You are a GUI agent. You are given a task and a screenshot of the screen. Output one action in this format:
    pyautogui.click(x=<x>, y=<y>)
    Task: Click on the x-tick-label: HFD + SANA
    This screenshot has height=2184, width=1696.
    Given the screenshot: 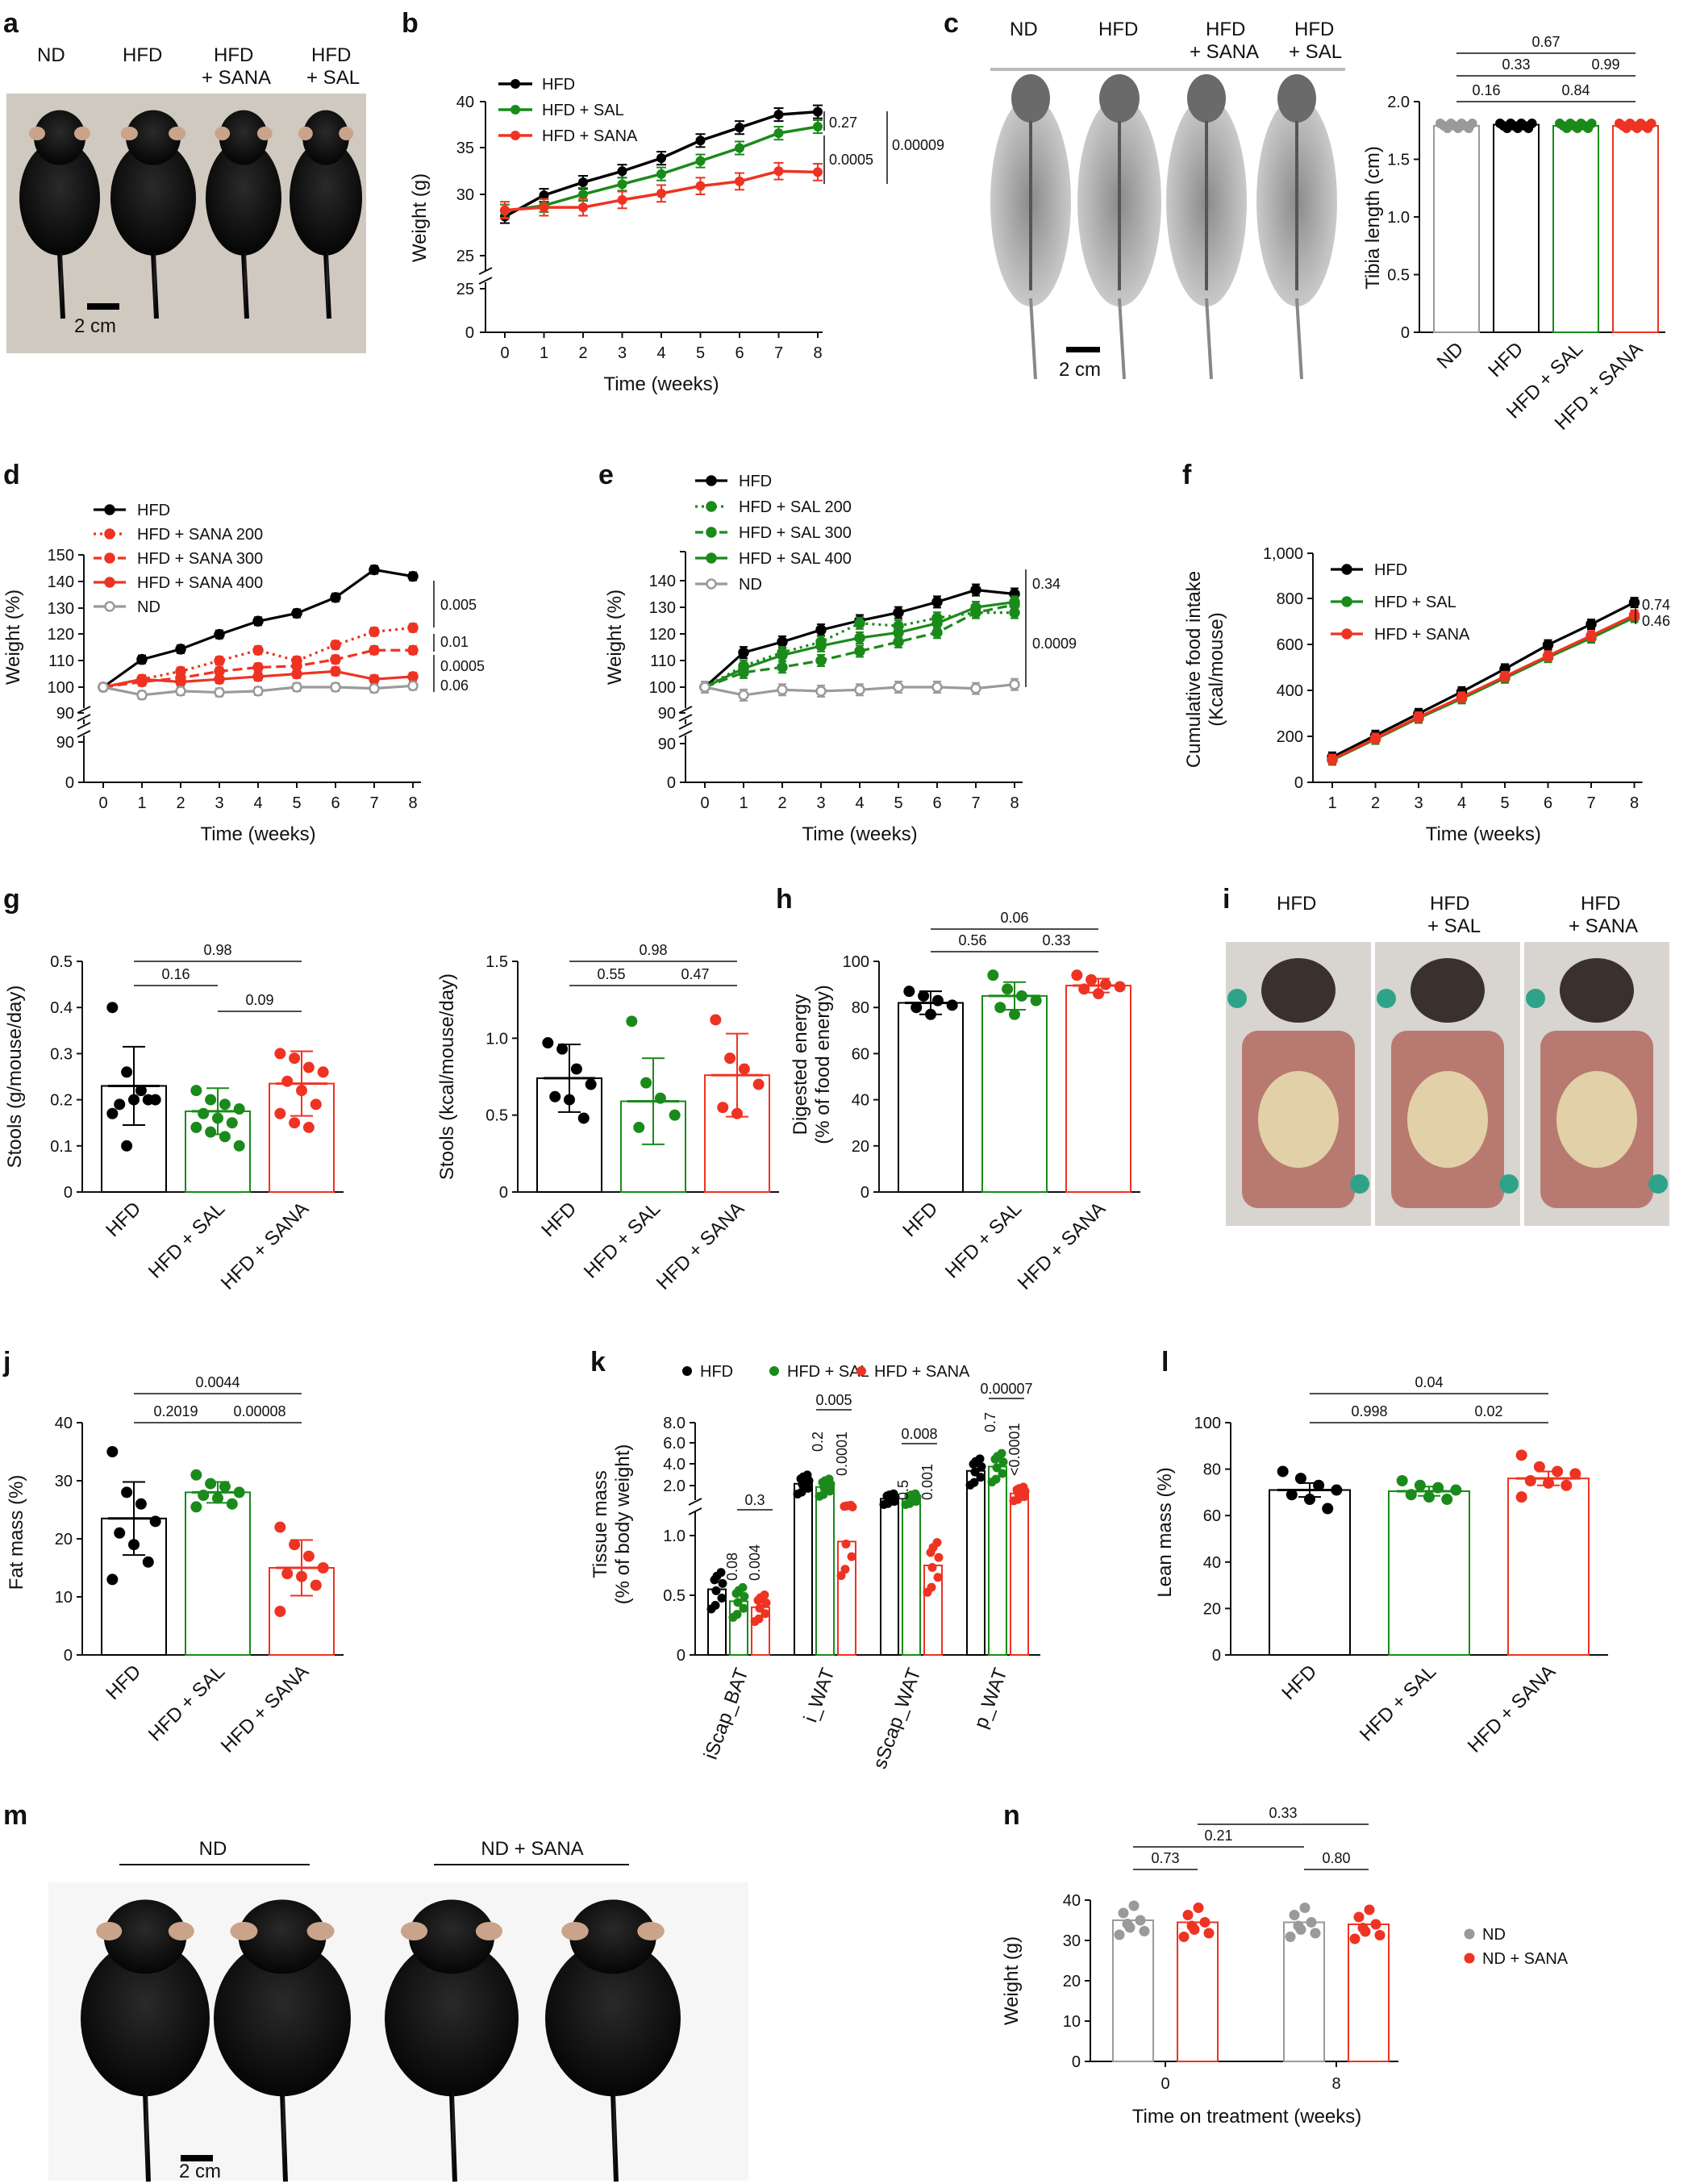 What is the action you would take?
    pyautogui.click(x=1512, y=1709)
    